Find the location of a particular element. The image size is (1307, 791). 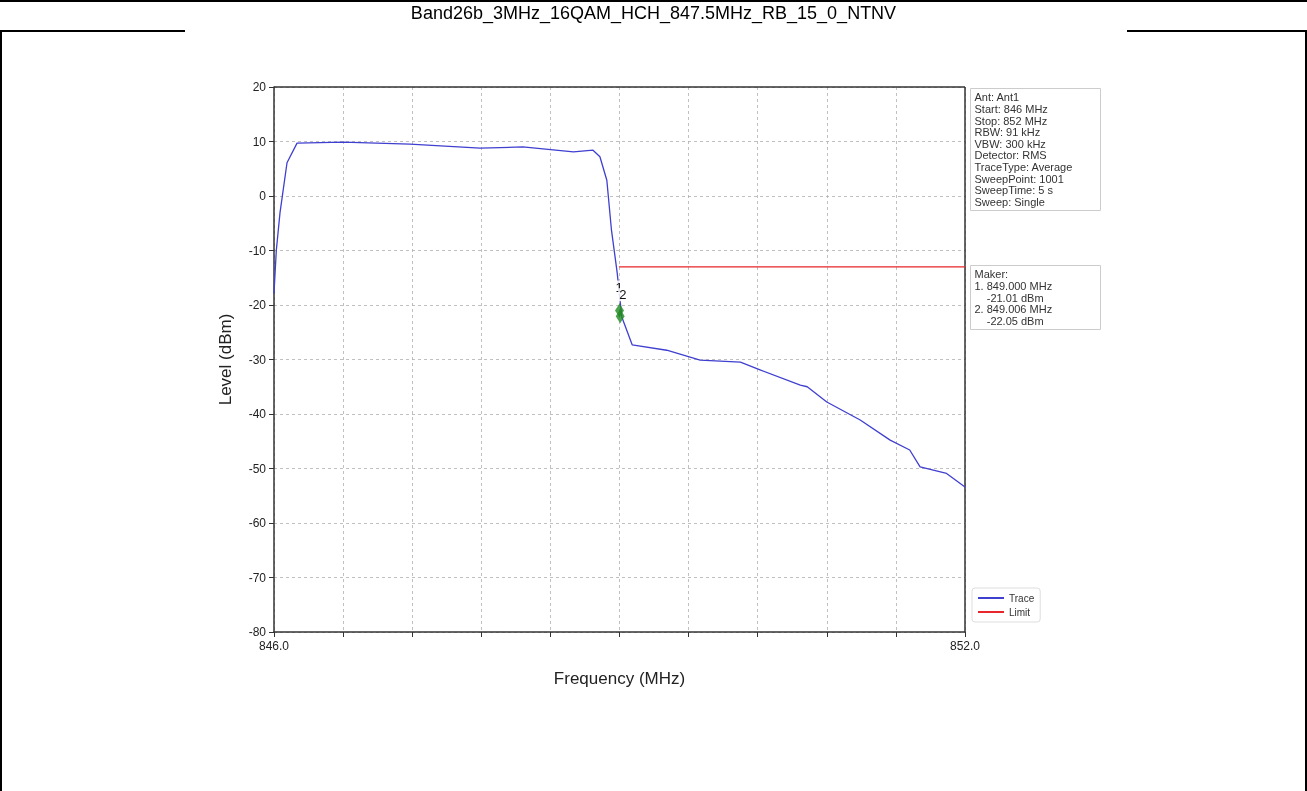

y-tick-label: 10 is located at coordinates (259, 141).